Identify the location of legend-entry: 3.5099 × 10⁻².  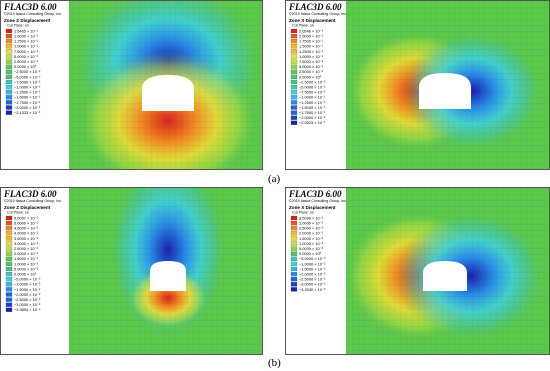
(311, 217).